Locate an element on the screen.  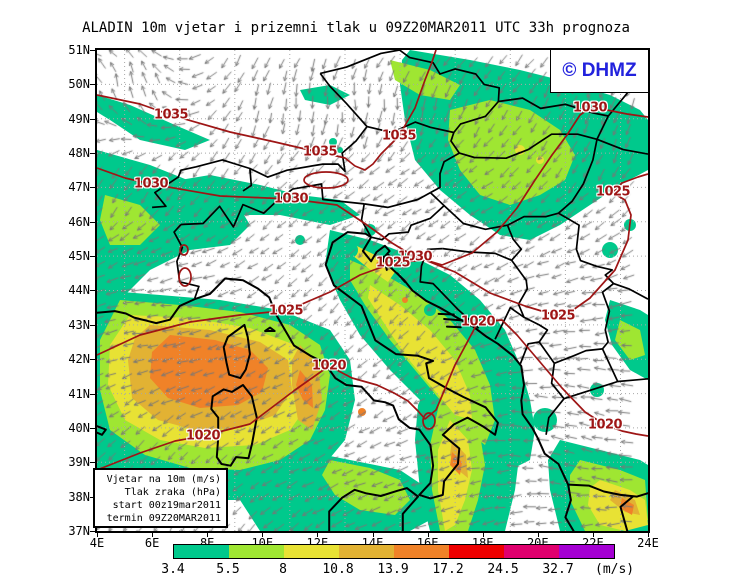
colorbar-tick-label: 24.5 is located at coordinates (503, 569).